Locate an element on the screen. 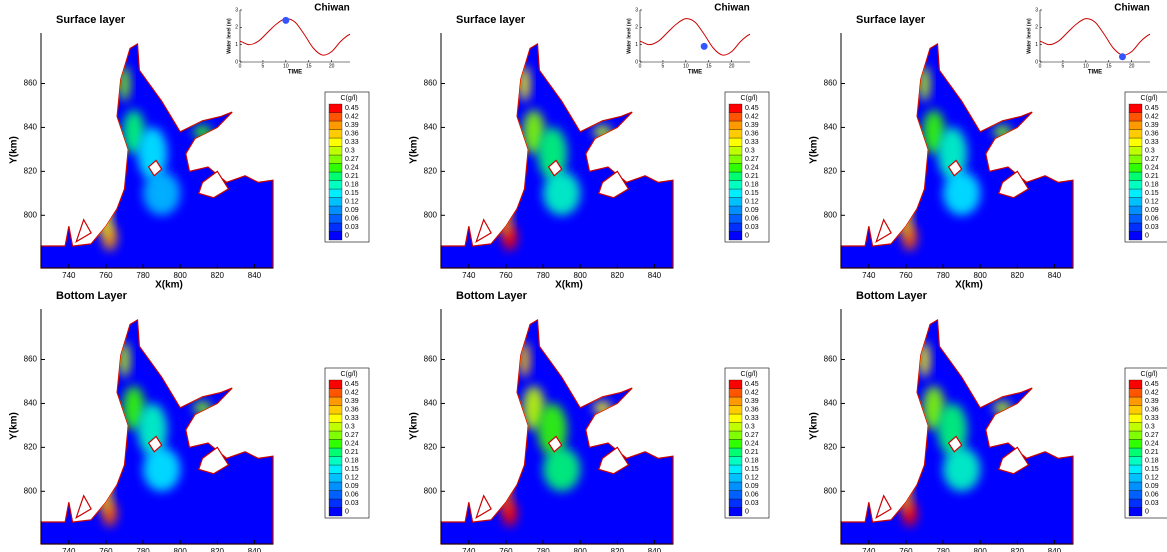  x-axis-label: X(km) is located at coordinates (169, 285).